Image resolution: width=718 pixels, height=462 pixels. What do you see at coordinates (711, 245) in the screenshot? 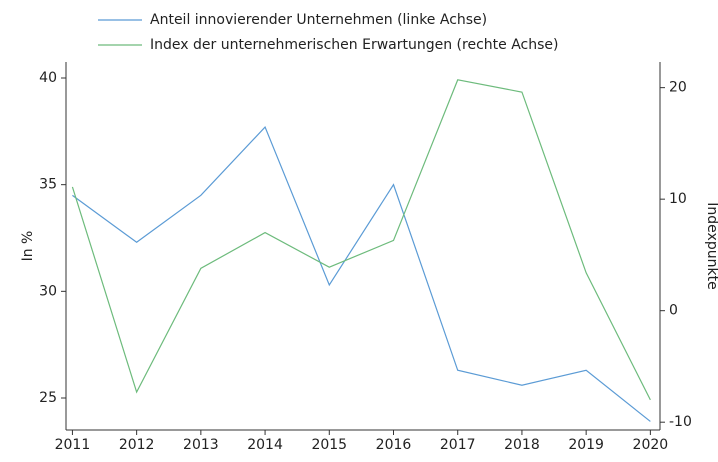
I see `y2-axis-label: Indexpunkte` at bounding box center [711, 245].